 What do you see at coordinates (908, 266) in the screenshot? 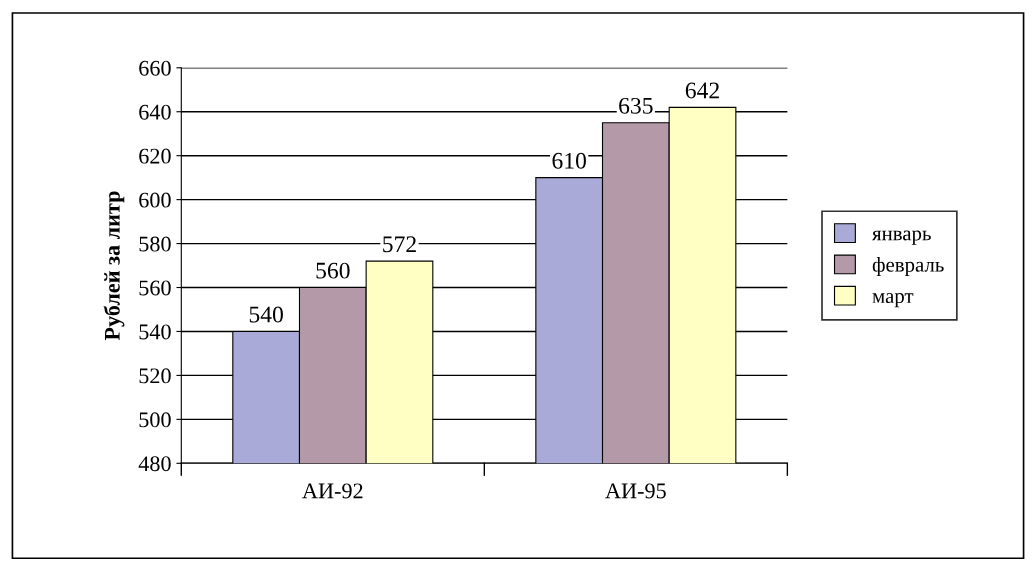
I see `legend-label: февраль` at bounding box center [908, 266].